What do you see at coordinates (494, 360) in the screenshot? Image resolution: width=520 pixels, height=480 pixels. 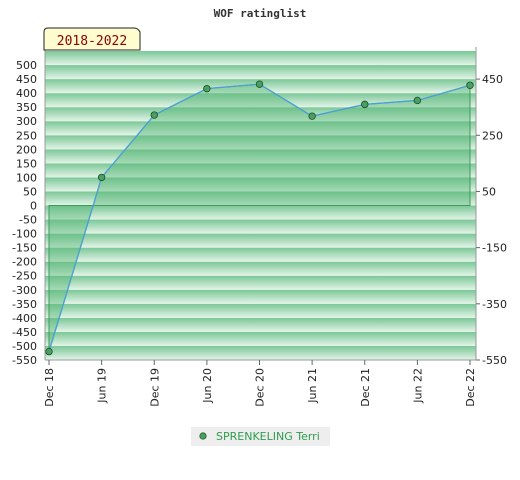 I see `y-right-tick-label: -550` at bounding box center [494, 360].